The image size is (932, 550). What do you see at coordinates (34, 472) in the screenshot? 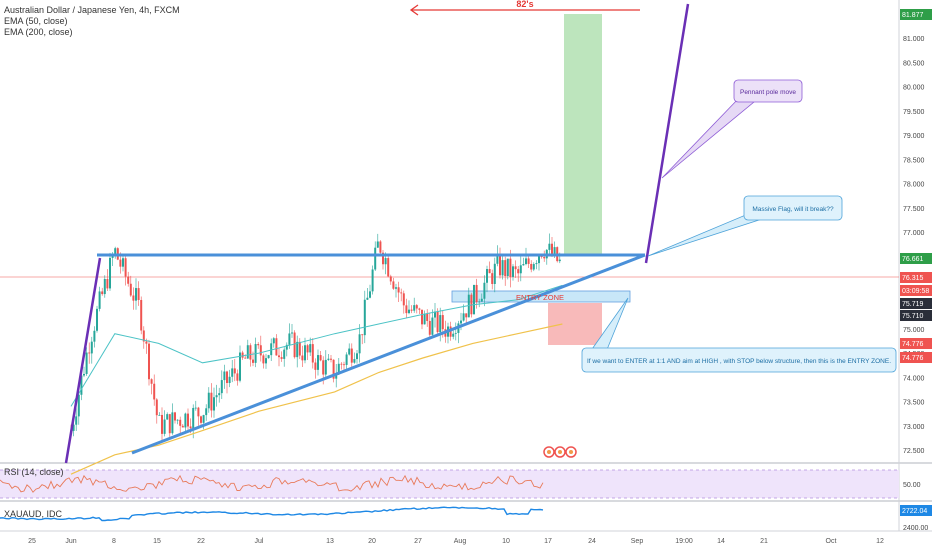
I see `rsi-legend: RSI (14, close)` at bounding box center [34, 472].